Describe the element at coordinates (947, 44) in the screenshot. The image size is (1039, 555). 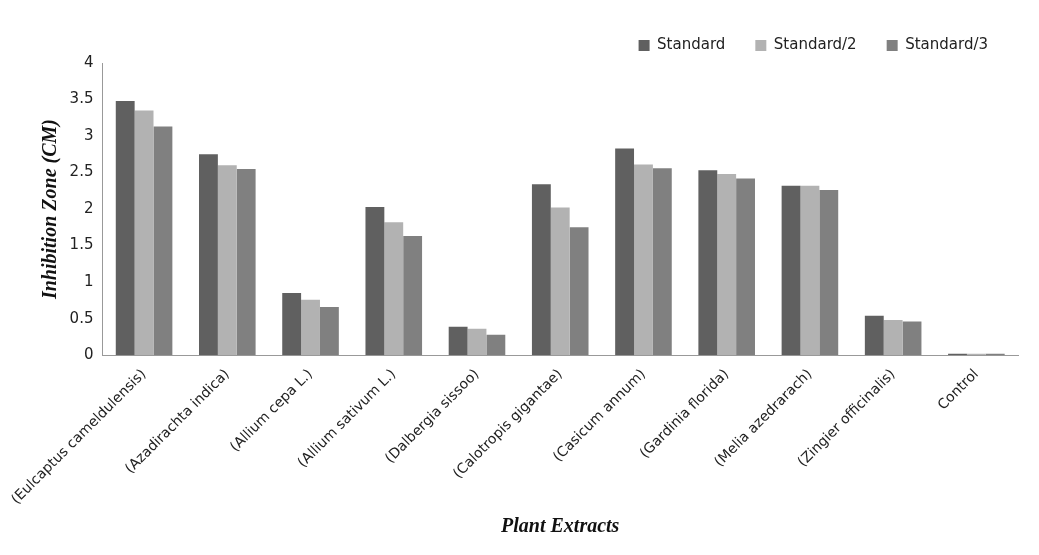
I see `legend-label: Standard/3` at that location.